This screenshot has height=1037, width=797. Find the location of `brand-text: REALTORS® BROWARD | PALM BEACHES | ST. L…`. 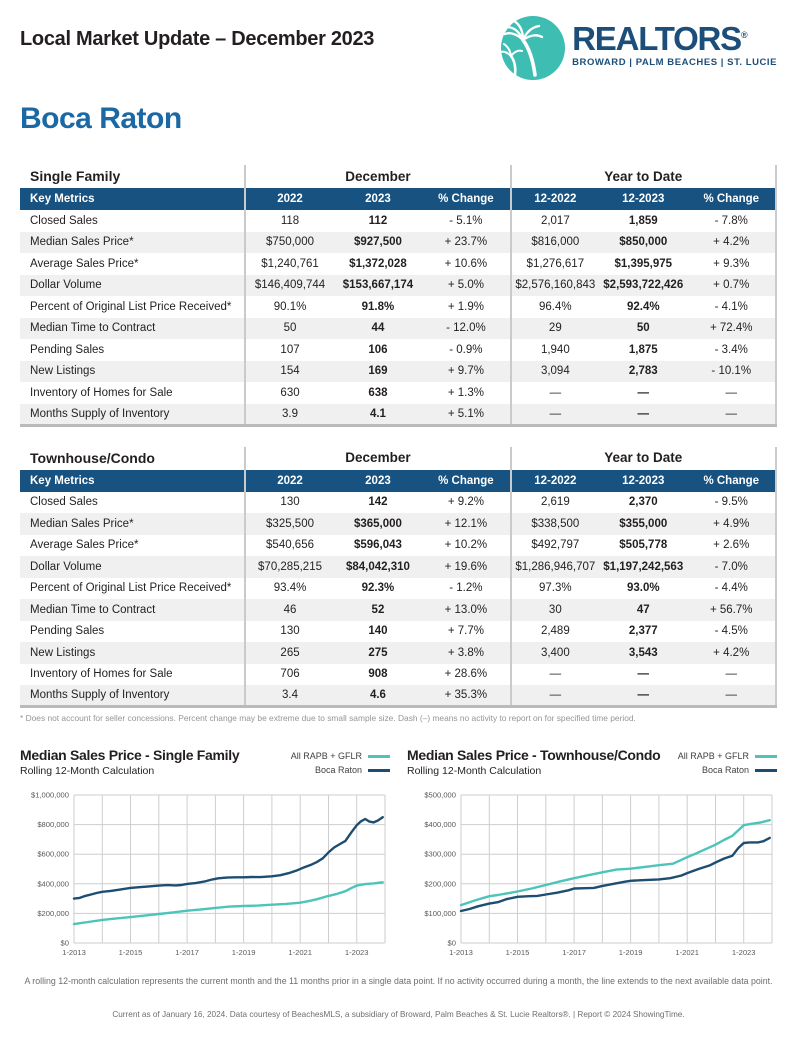

brand-text: REALTORS® BROWARD | PALM BEACHES | ST. L… is located at coordinates (674, 42).